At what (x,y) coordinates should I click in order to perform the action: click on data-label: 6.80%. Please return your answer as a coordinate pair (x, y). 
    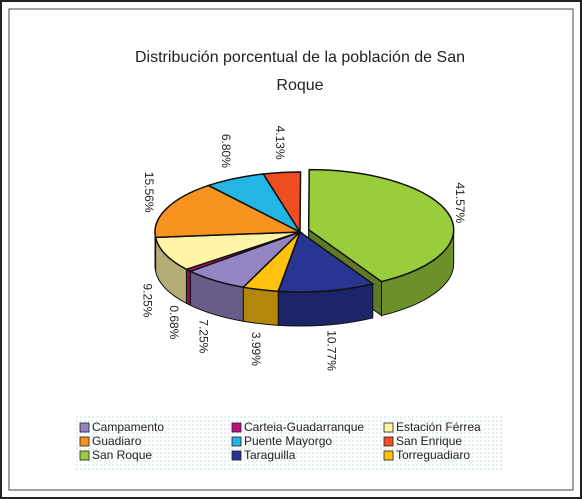
    Looking at the image, I should click on (226, 151).